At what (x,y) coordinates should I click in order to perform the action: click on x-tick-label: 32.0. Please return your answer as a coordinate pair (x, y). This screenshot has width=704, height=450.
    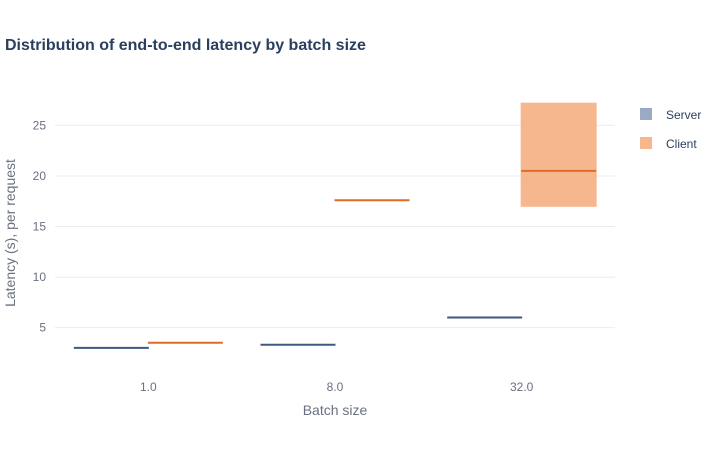
    Looking at the image, I should click on (522, 387).